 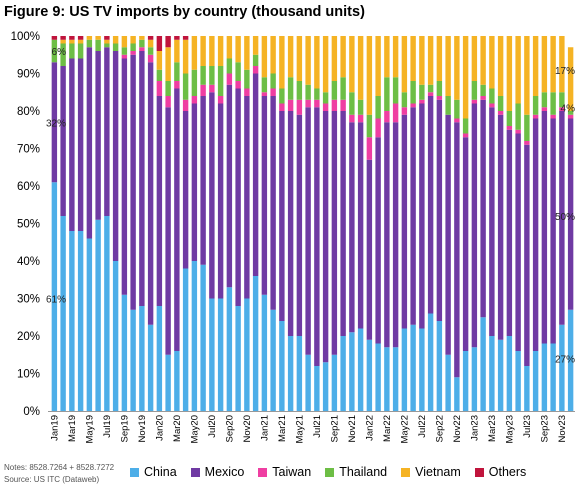 What do you see at coordinates (107, 426) in the screenshot?
I see `x-tick-label: Jul19` at bounding box center [107, 426].